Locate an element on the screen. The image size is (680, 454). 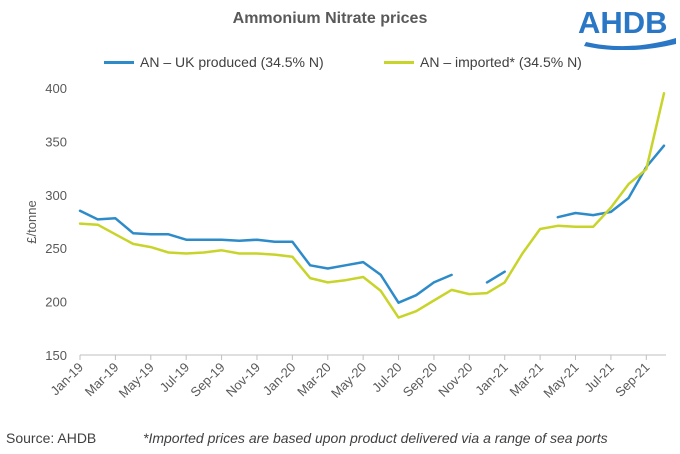
axes is located at coordinates (372, 357).